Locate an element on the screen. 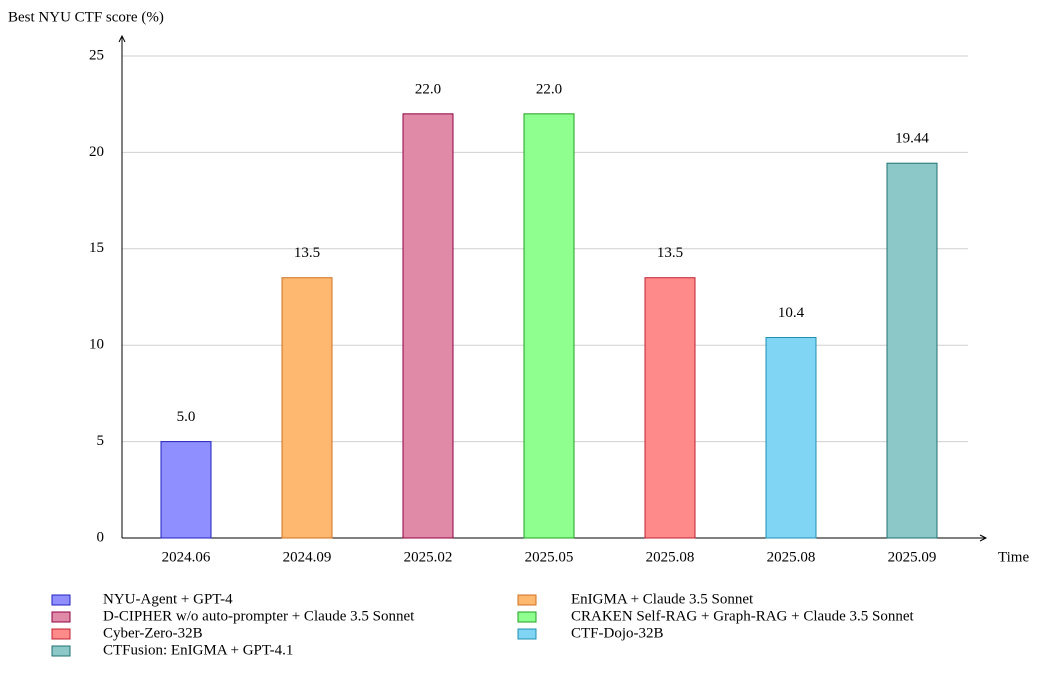 The width and height of the screenshot is (1045, 675). data-label: 5.0 is located at coordinates (186, 417).